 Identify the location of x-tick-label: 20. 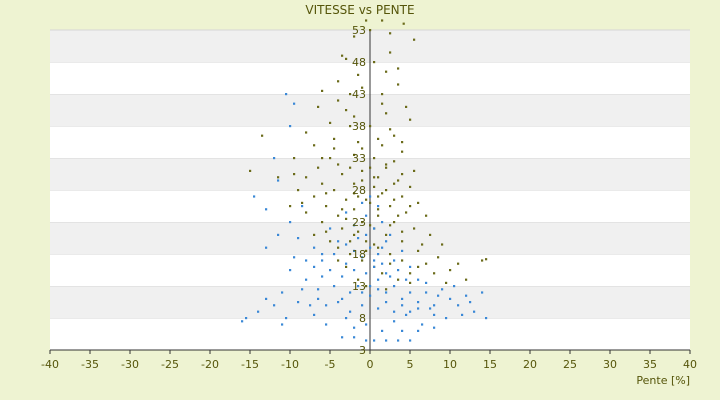
(530, 364).